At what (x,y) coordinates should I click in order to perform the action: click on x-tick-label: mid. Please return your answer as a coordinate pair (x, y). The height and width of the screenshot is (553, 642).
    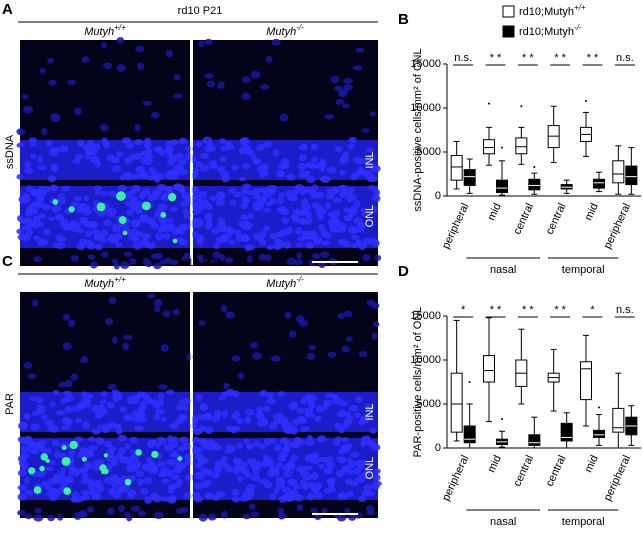
    Looking at the image, I should click on (591, 463).